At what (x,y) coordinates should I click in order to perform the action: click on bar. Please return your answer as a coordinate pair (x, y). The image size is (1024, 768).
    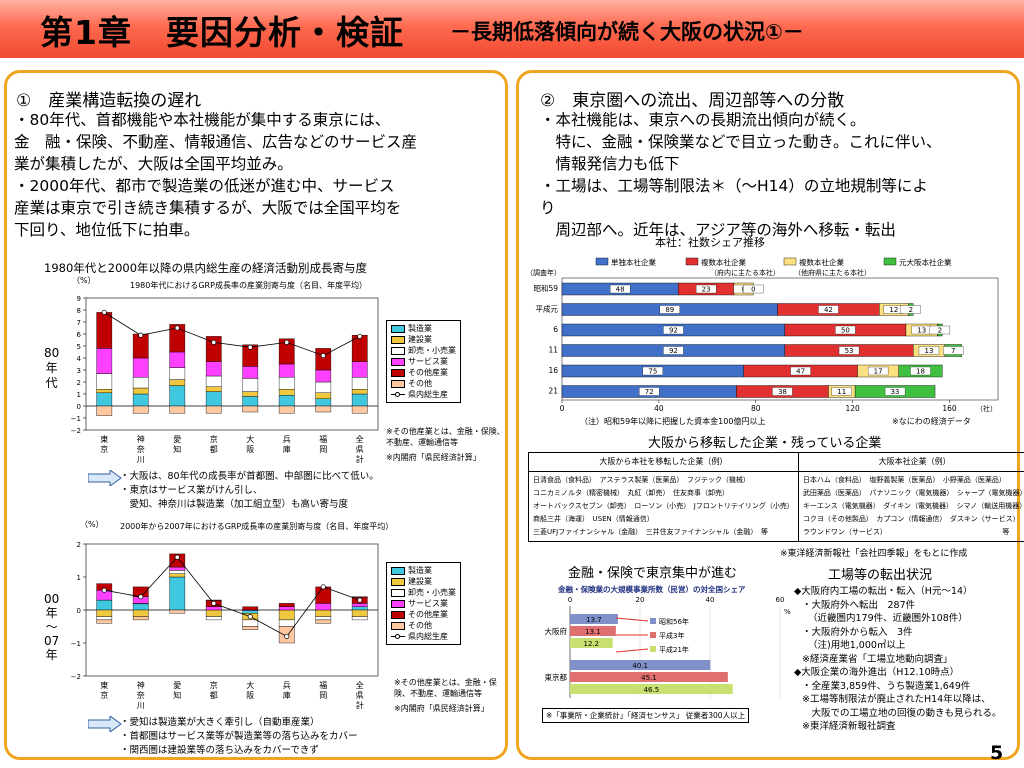
    Looking at the image, I should click on (594, 619).